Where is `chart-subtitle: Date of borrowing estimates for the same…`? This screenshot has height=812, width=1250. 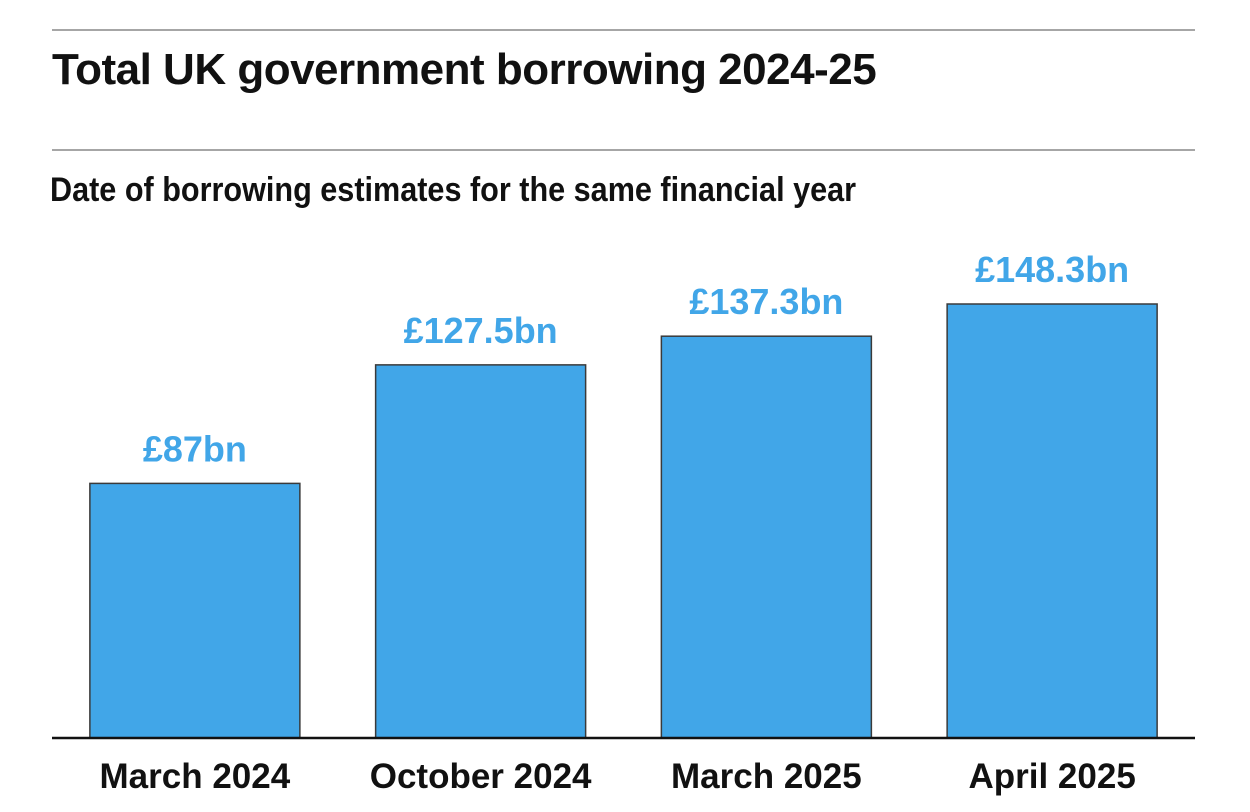
chart-subtitle: Date of borrowing estimates for the same… is located at coordinates (453, 190).